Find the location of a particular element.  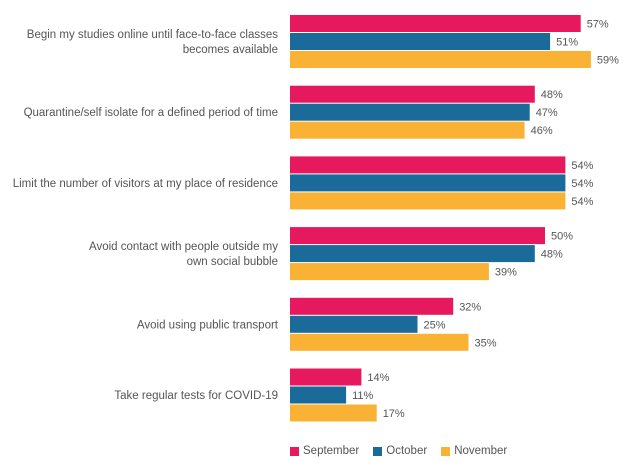

legend: September October November is located at coordinates (398, 451).